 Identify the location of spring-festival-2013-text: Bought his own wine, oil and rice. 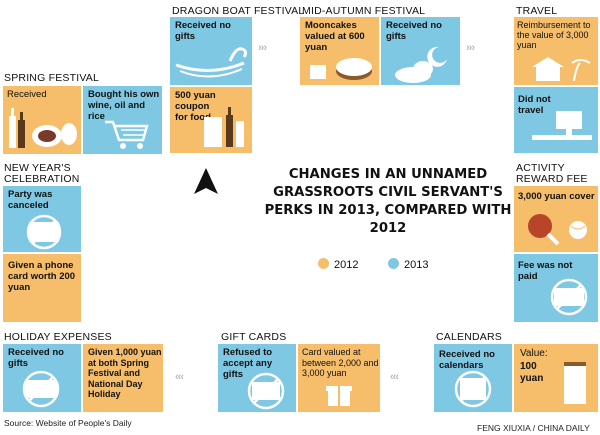
(124, 105).